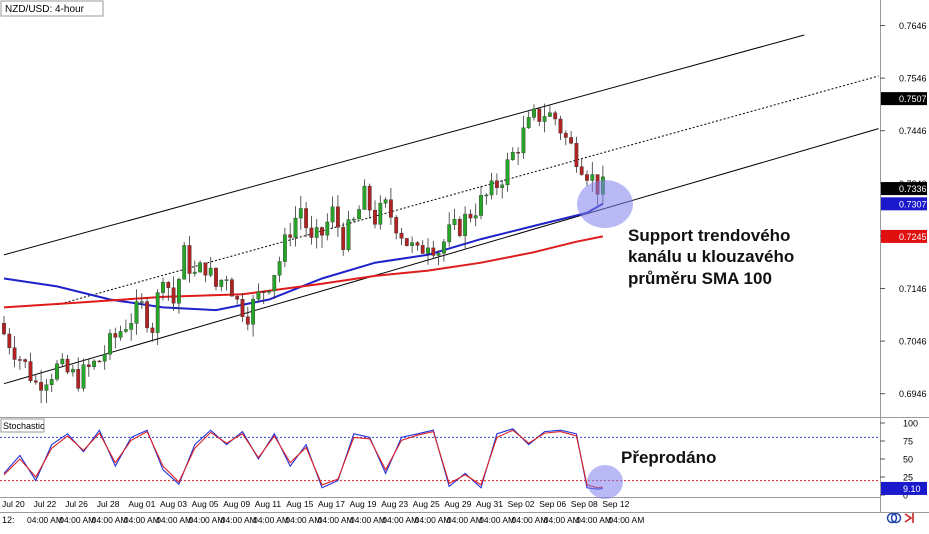  Describe the element at coordinates (908, 478) in the screenshot. I see `stoch-tick-label: 25` at that location.